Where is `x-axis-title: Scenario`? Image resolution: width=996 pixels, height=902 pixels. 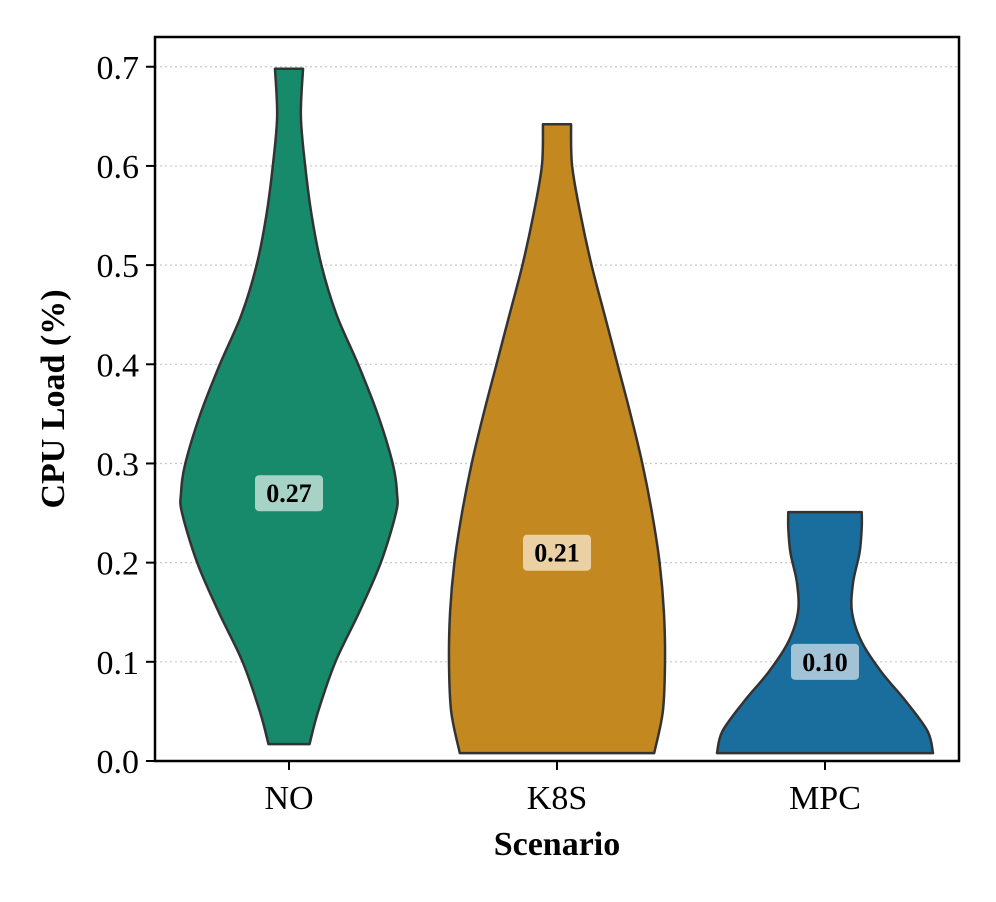
x-axis-title: Scenario is located at coordinates (557, 844).